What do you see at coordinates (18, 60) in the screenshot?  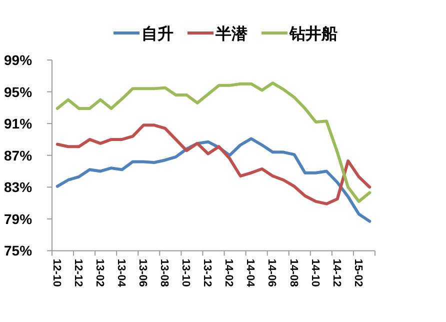 I see `y-tick-label: 99%` at bounding box center [18, 60].